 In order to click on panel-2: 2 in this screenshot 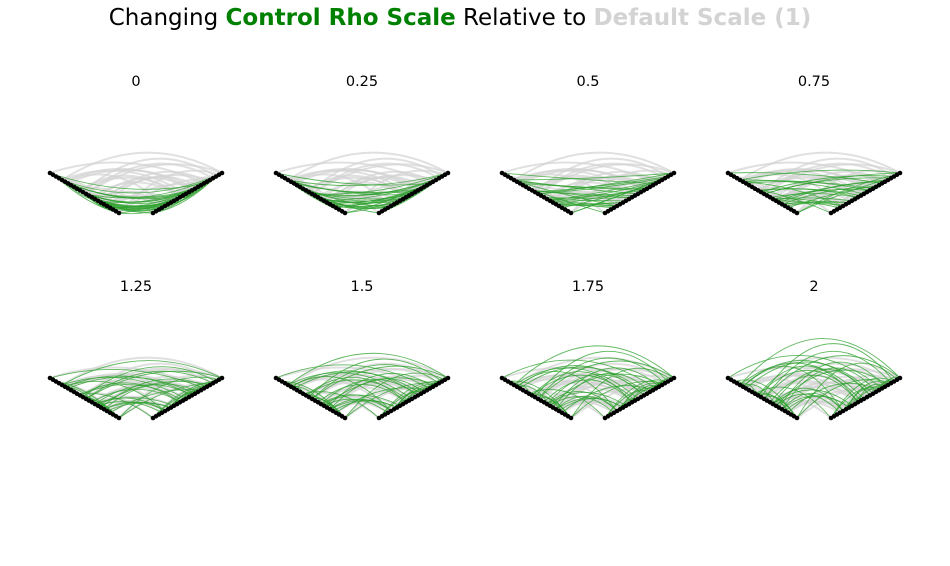, I will do `click(814, 350)`.